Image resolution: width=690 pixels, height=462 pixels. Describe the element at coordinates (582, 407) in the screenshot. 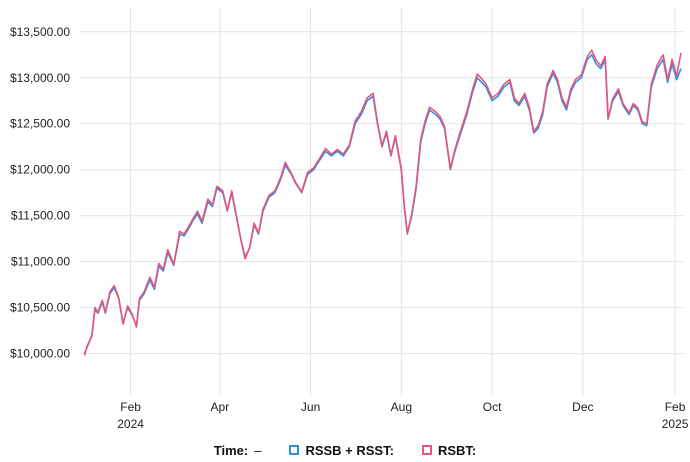

I see `x-tick-label: Dec` at that location.